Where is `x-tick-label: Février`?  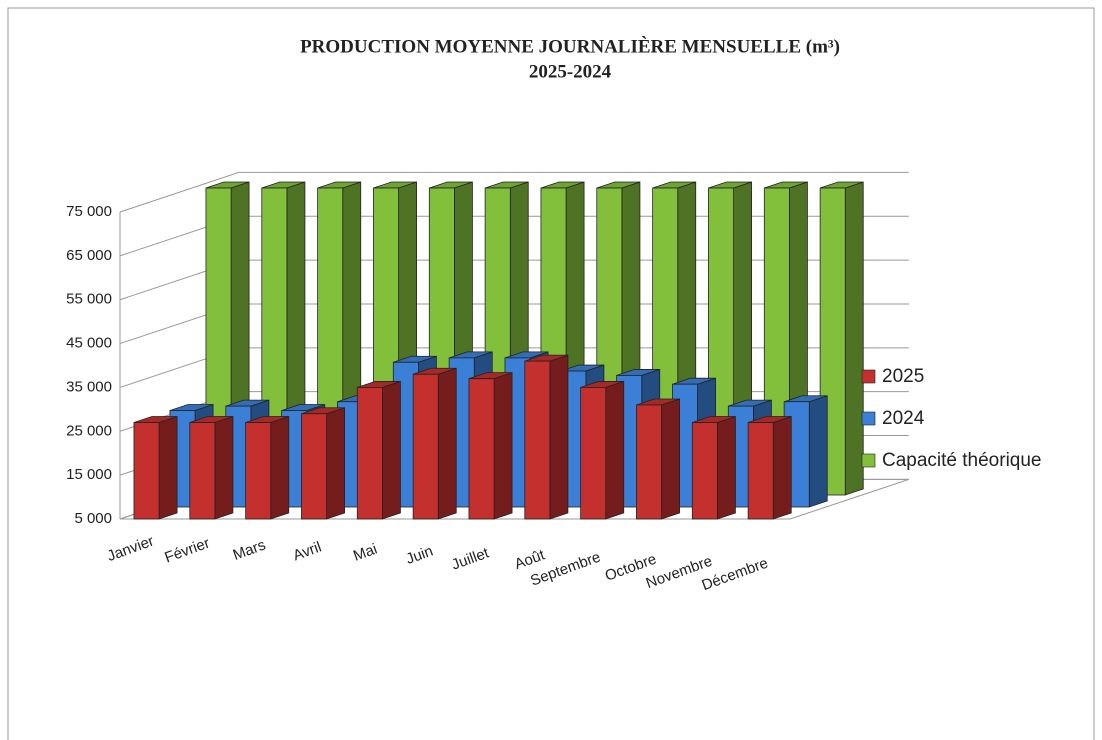 x-tick-label: Février is located at coordinates (187, 551).